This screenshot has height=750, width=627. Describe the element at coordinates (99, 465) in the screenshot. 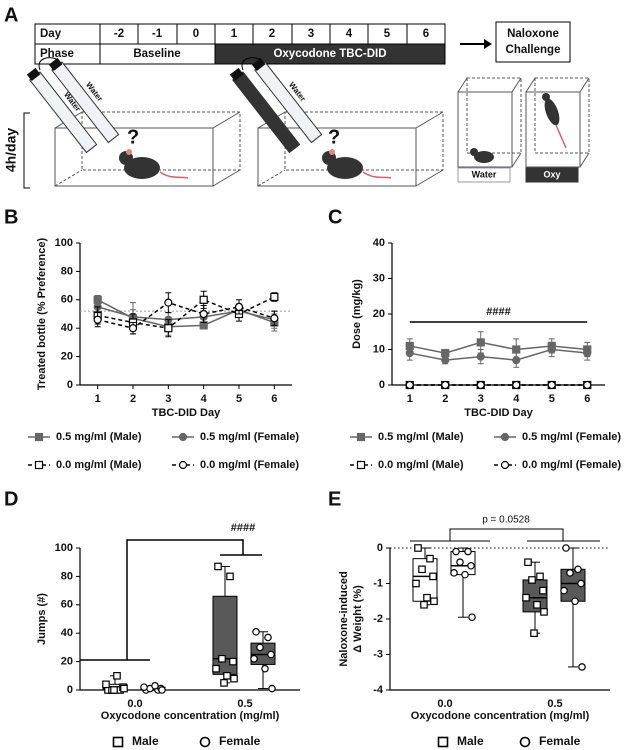

I see `legend-label: 0.0 mg/ml (Male)` at that location.